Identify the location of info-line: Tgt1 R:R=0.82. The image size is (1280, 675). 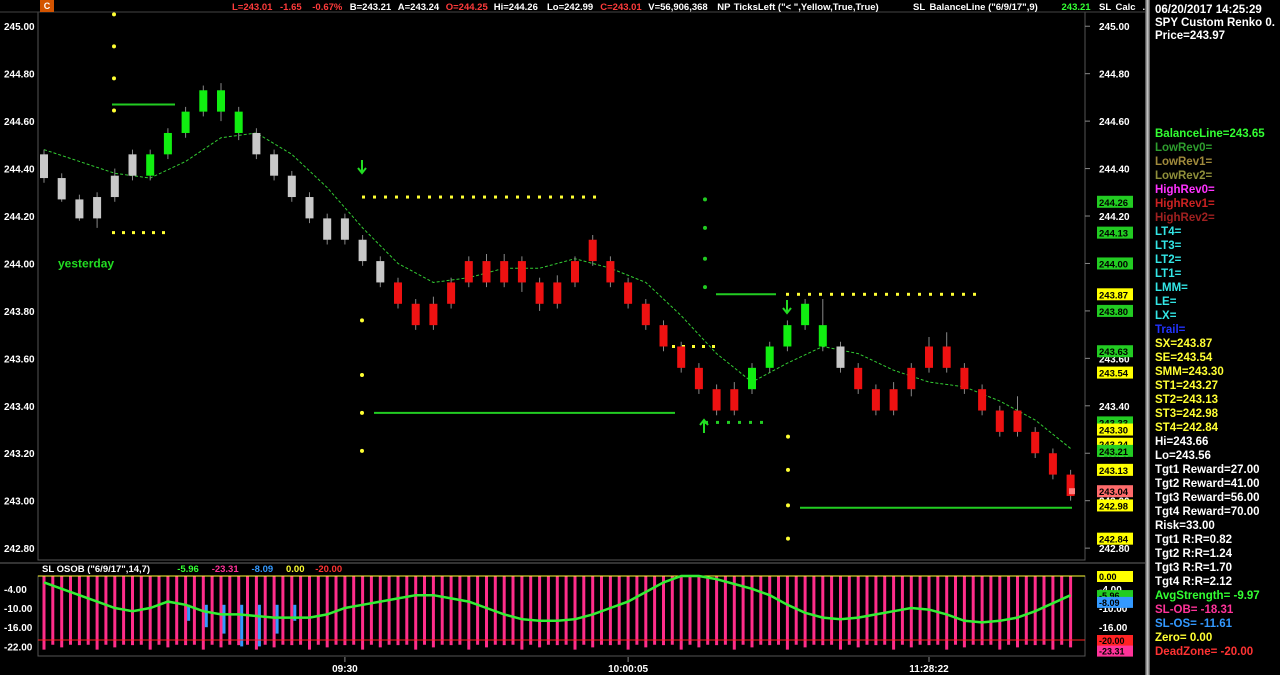
(1194, 540).